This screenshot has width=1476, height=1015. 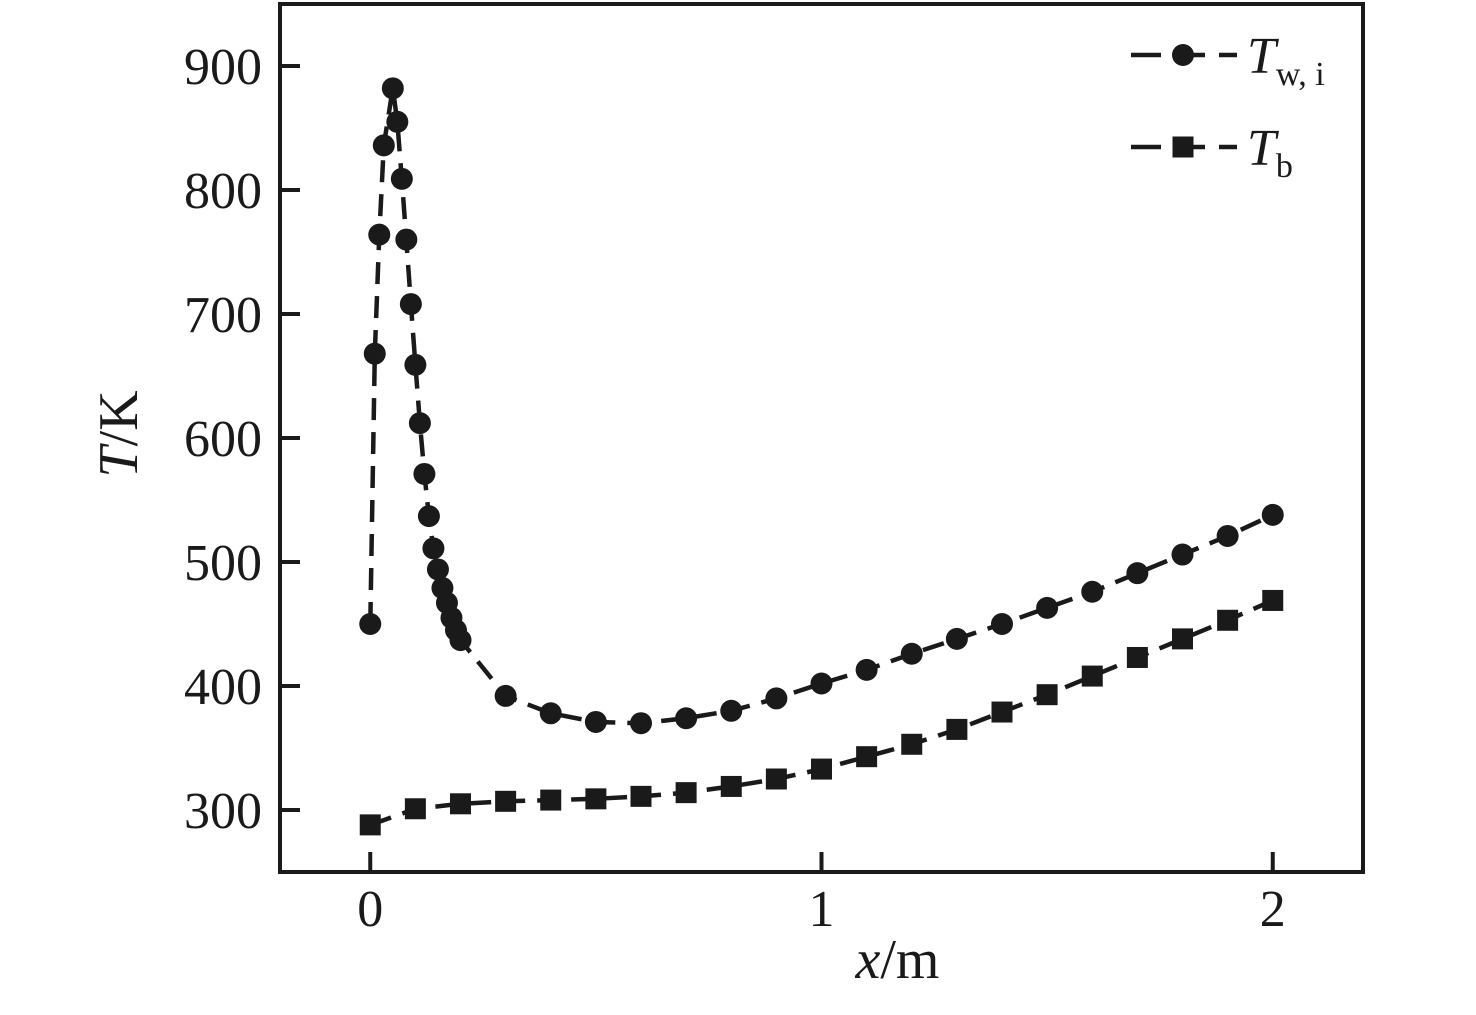 I want to click on x-axis-title: x/m, so click(x=897, y=960).